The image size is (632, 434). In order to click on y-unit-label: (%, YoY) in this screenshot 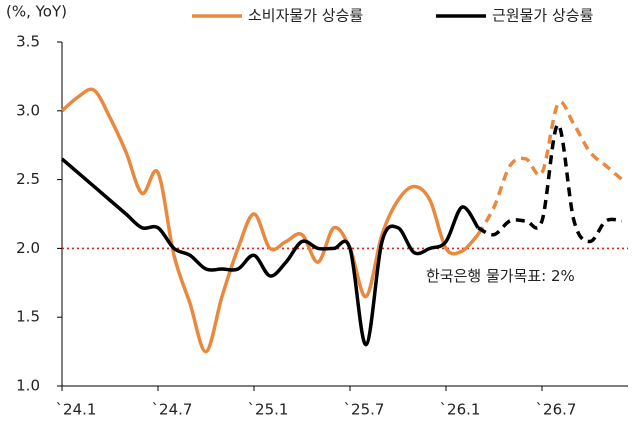, I will do `click(36, 12)`.